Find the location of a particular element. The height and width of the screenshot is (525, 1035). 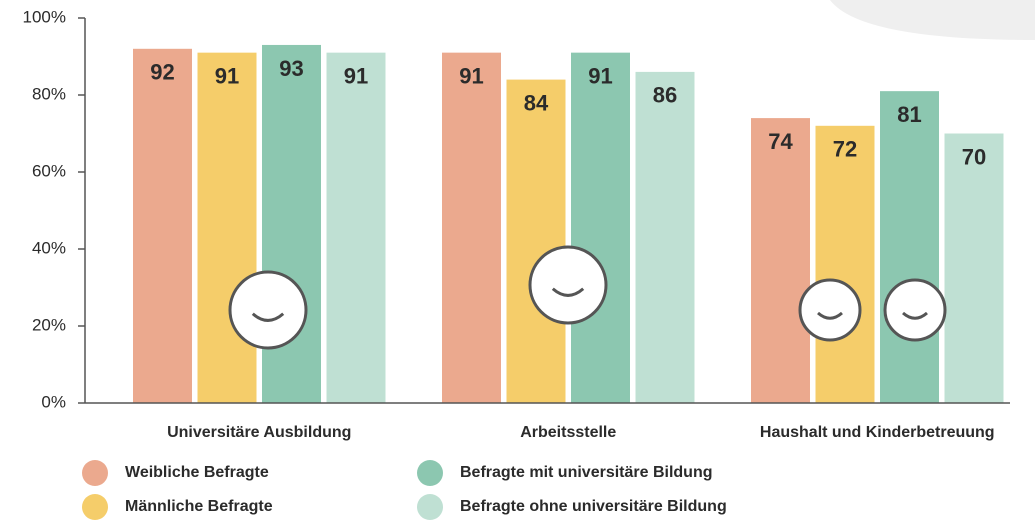

legend-label: Männliche Befragte is located at coordinates (199, 506).